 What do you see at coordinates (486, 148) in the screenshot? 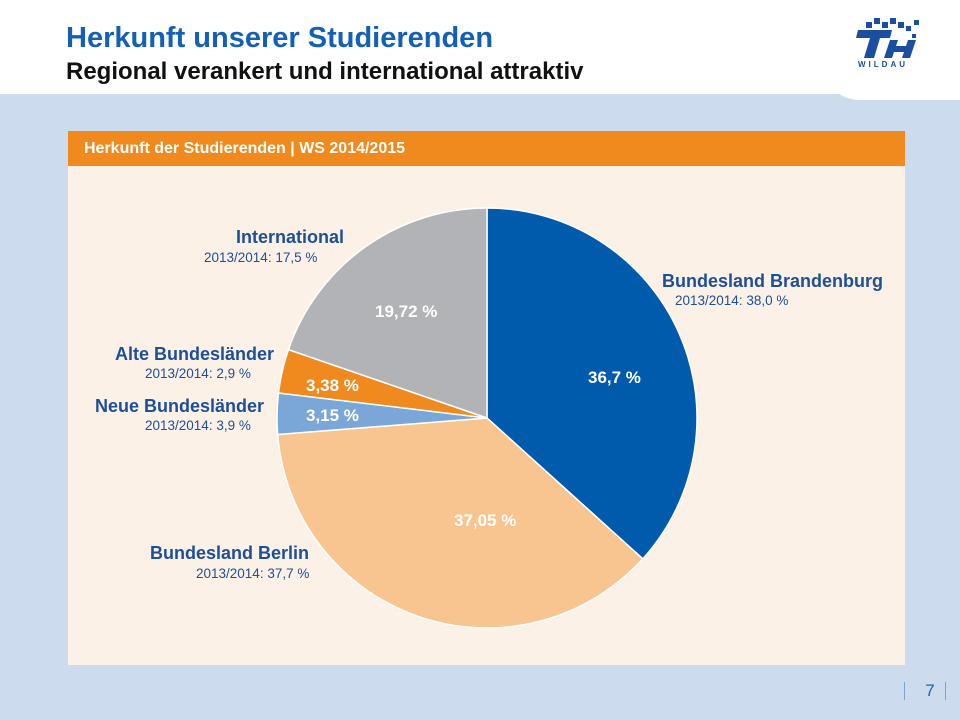
I see `chart-title-bar: Herkunft der Studierenden | WS 2014/2015` at bounding box center [486, 148].